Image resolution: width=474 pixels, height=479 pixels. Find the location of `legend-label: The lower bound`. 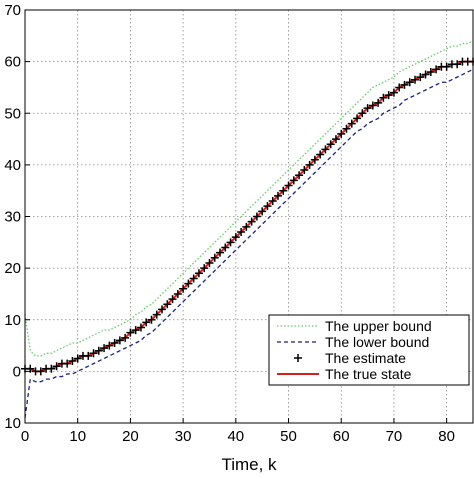

legend-label: The lower bound is located at coordinates (377, 342).